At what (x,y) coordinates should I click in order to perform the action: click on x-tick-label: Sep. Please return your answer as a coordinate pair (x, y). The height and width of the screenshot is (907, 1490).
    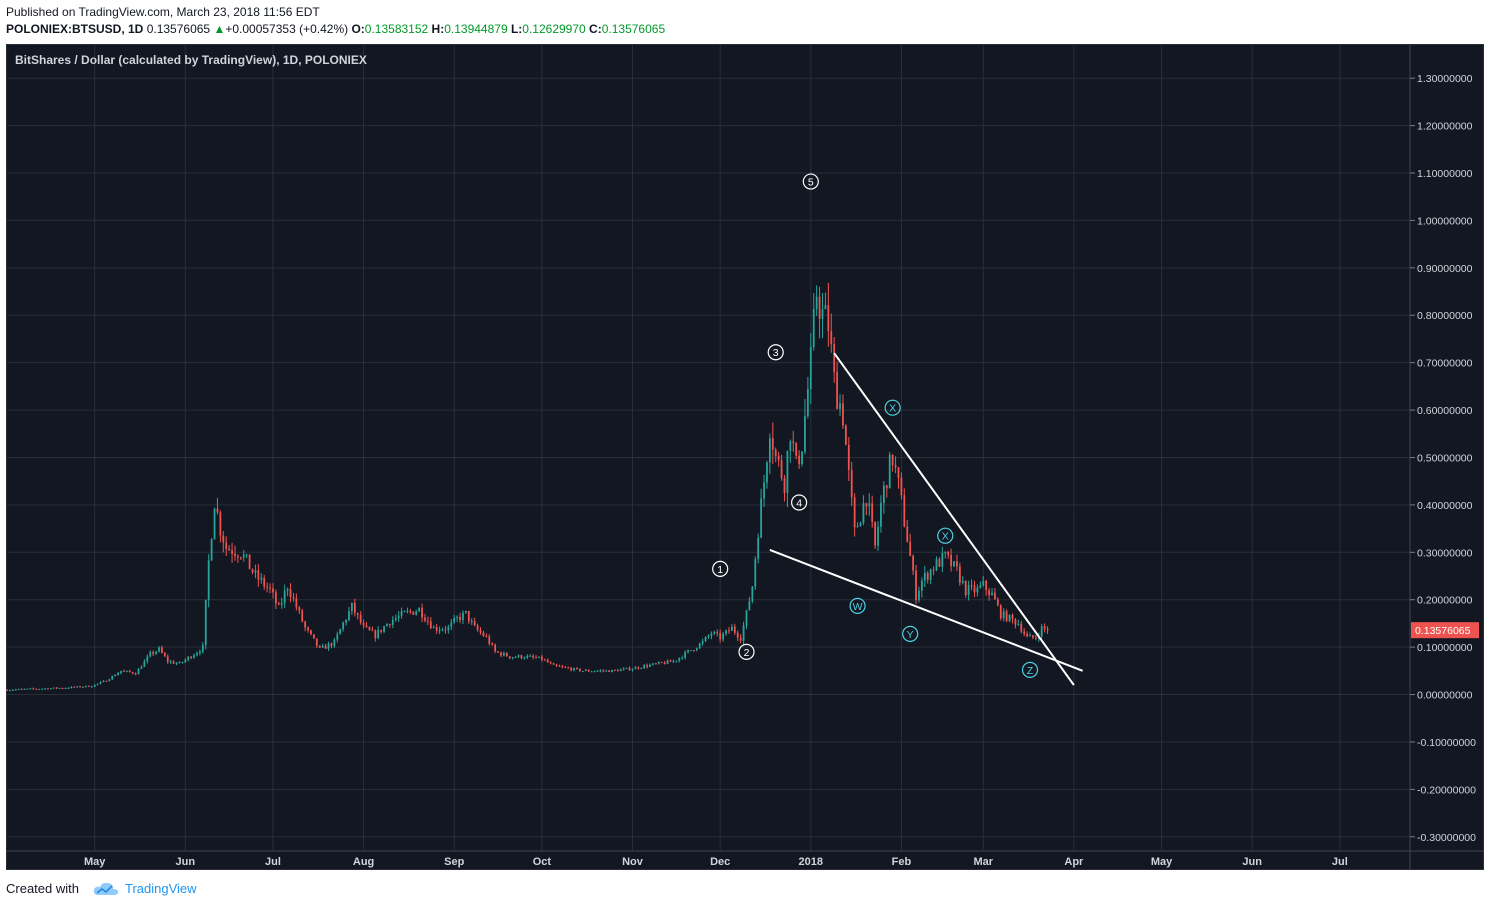
    Looking at the image, I should click on (454, 862).